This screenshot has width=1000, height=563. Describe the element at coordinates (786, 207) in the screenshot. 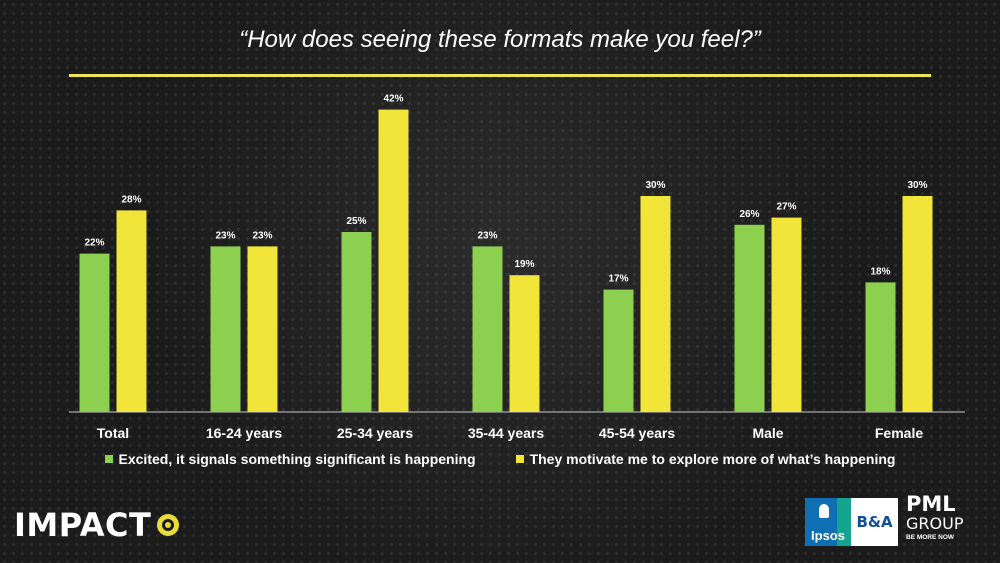

I see `data-label-series-2-5: 27%` at that location.